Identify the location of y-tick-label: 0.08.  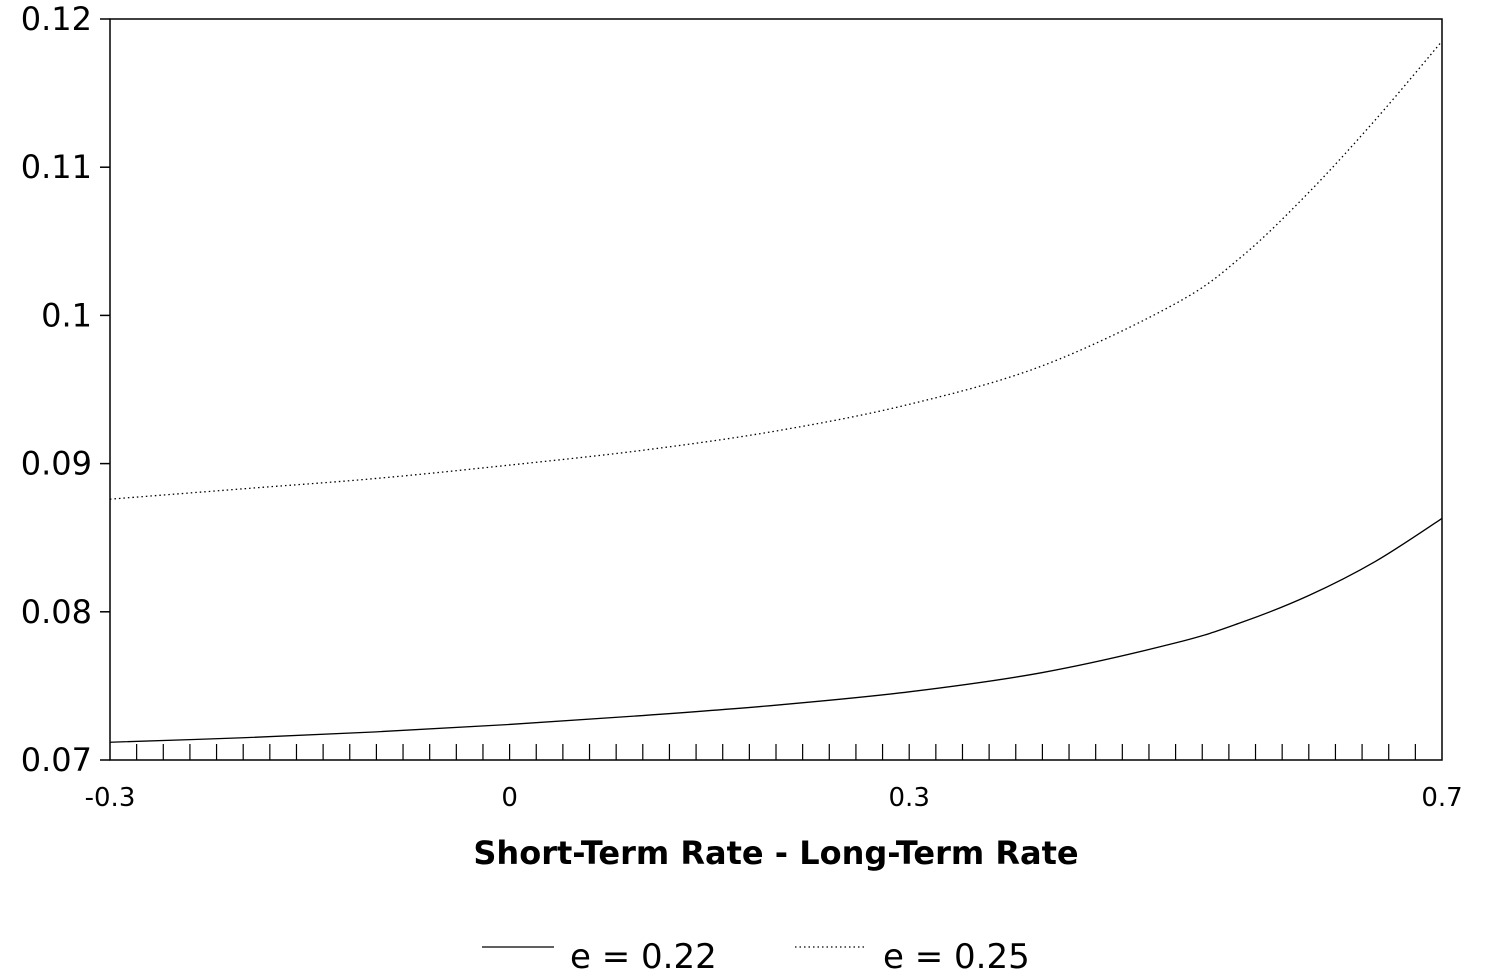
(56, 612).